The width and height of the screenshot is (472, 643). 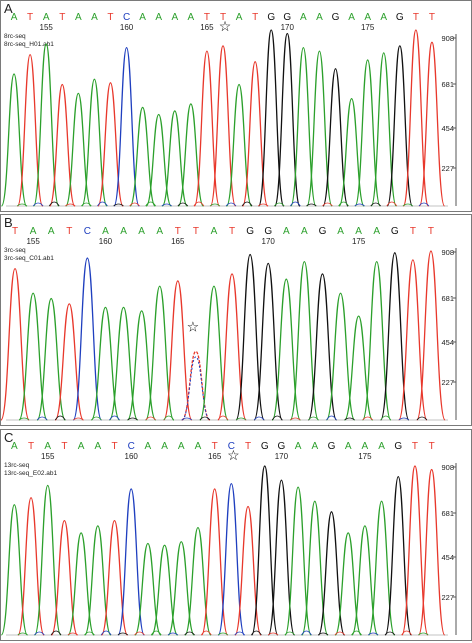 I want to click on panel-label: A, so click(x=8, y=8).